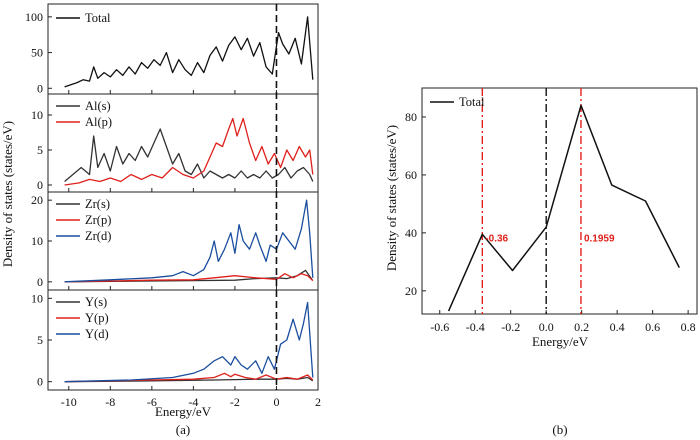 The height and width of the screenshot is (440, 700). Describe the element at coordinates (411, 233) in the screenshot. I see `y-tick-label: 40` at that location.